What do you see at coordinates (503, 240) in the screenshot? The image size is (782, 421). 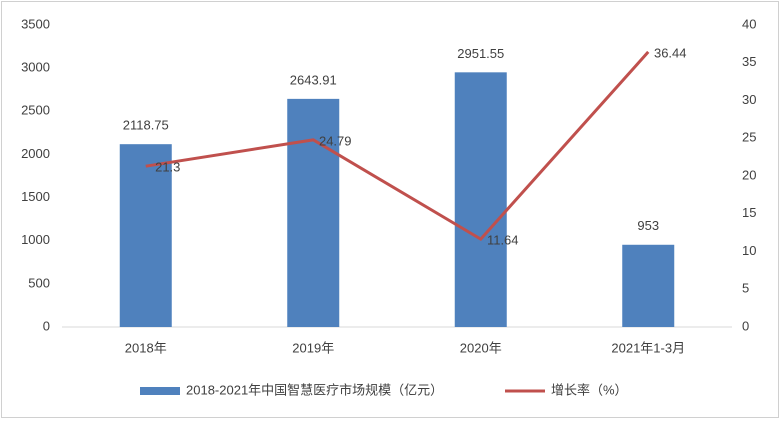 I see `line-value-label: 11.64` at bounding box center [503, 240].